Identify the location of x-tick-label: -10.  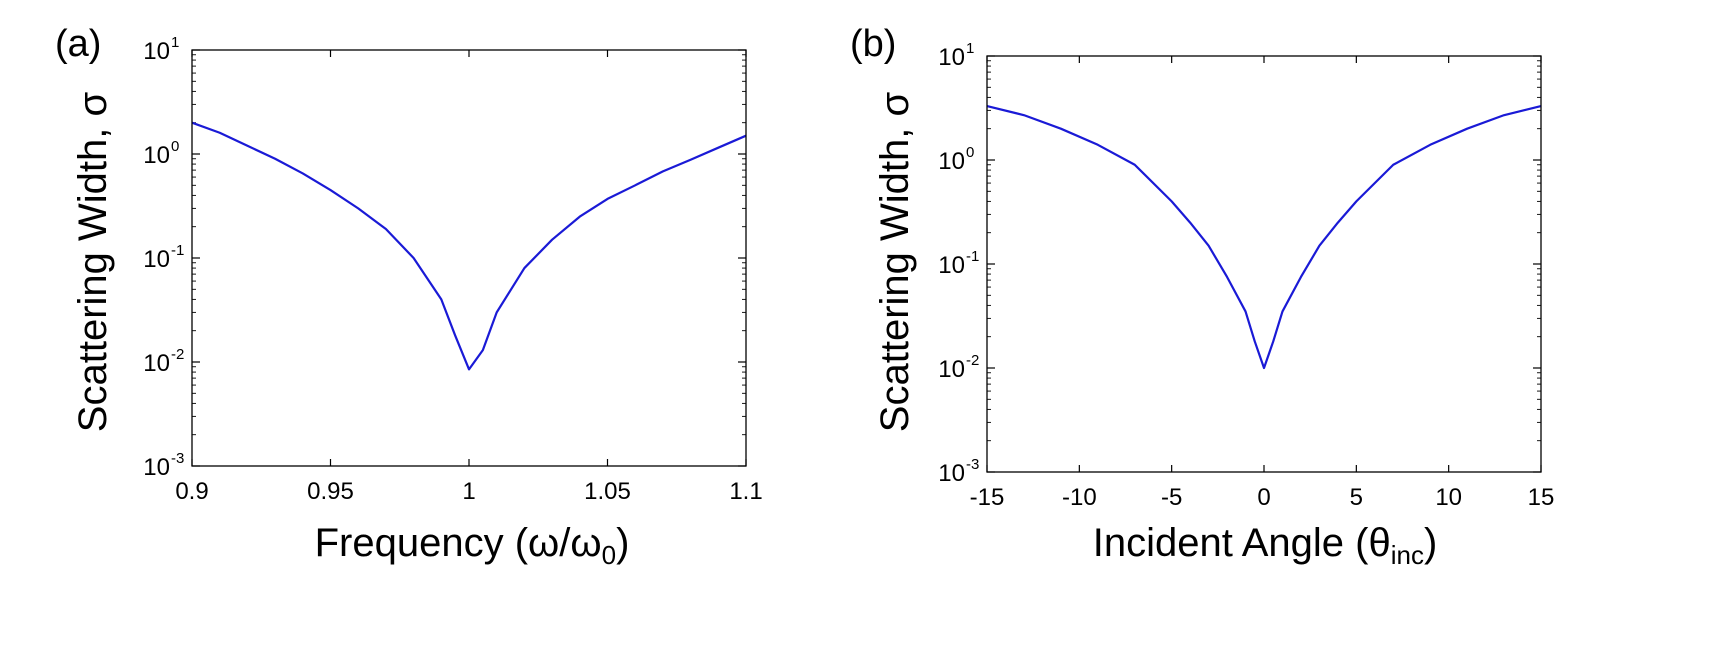
(1079, 497).